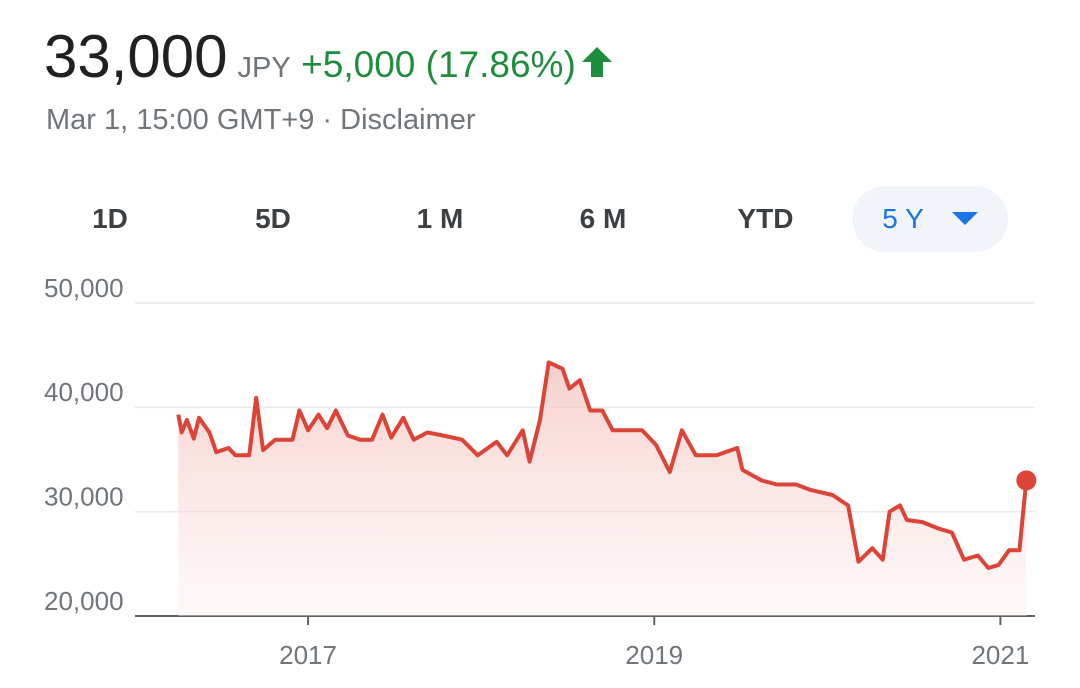 Image resolution: width=1080 pixels, height=688 pixels. I want to click on dropdown-arrow, so click(964, 218).